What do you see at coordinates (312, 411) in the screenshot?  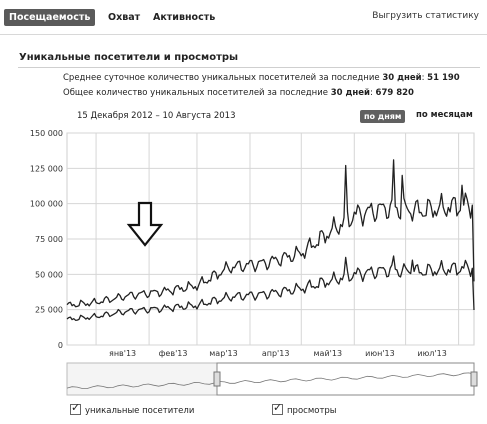 I see `legend-views-label: просмотры` at bounding box center [312, 411].